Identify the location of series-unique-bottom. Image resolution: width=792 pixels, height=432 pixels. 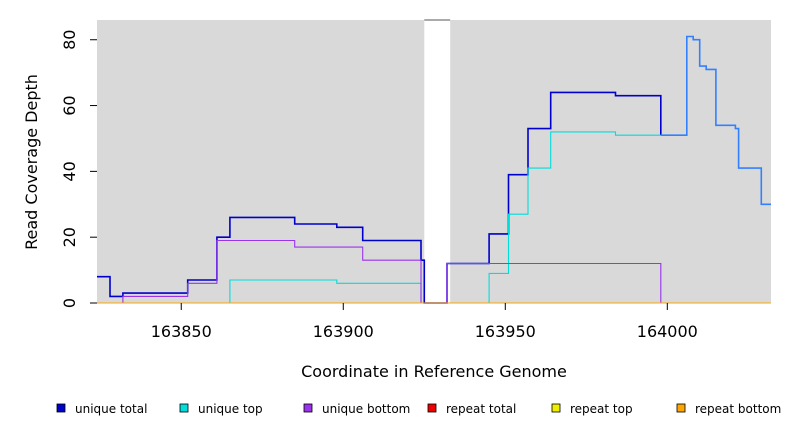
(440, 271).